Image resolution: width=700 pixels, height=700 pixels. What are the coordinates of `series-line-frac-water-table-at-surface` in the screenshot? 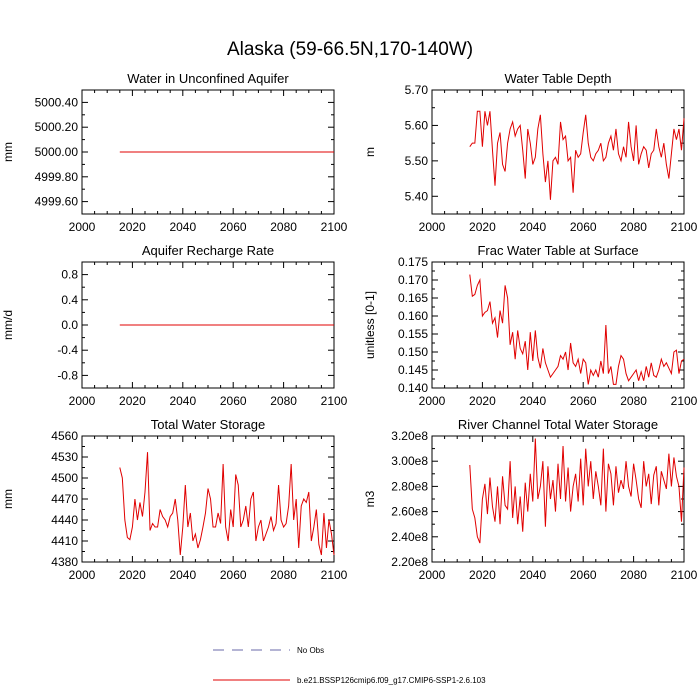 It's located at (577, 329).